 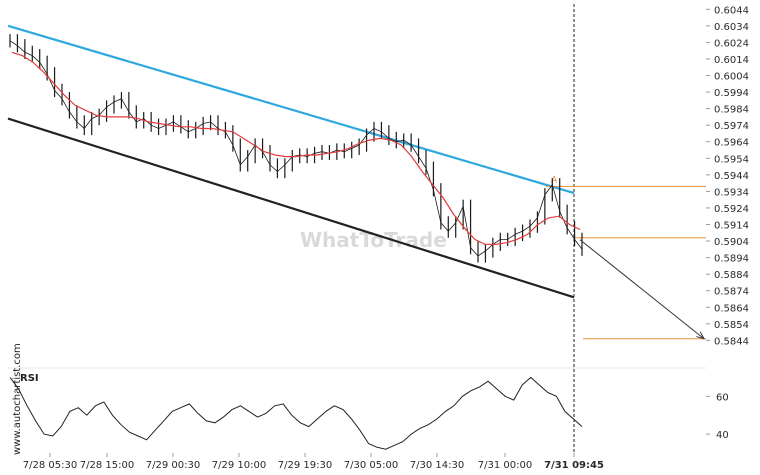 I want to click on x-tick-label: 7/30 05:00, so click(x=371, y=465).